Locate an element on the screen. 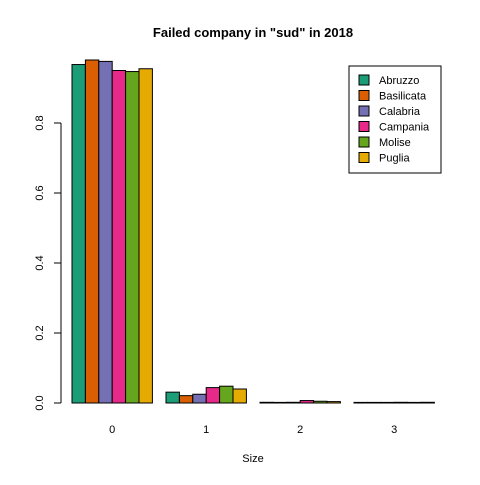  legend-label-campania: Campania is located at coordinates (404, 128).